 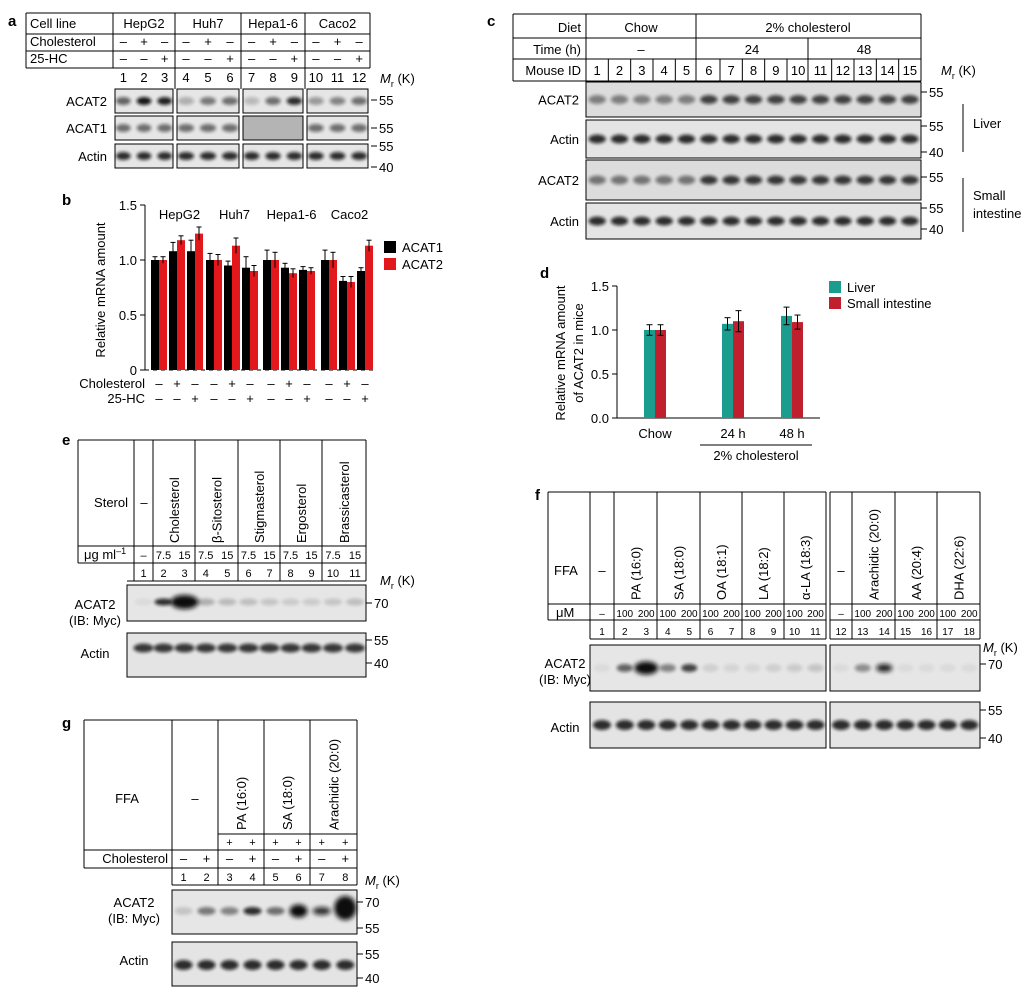 I want to click on mouse-id: 11, so click(x=821, y=70).